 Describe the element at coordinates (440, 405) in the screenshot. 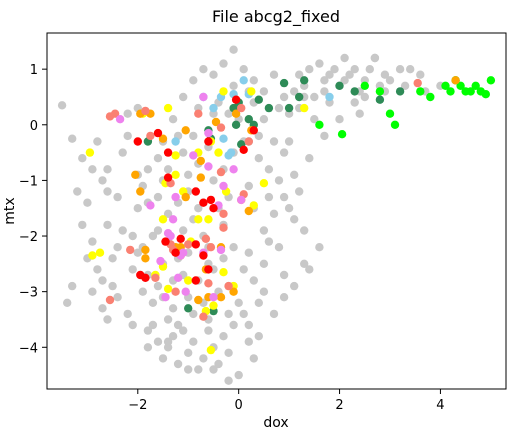

I see `x-tick-label: 4` at that location.